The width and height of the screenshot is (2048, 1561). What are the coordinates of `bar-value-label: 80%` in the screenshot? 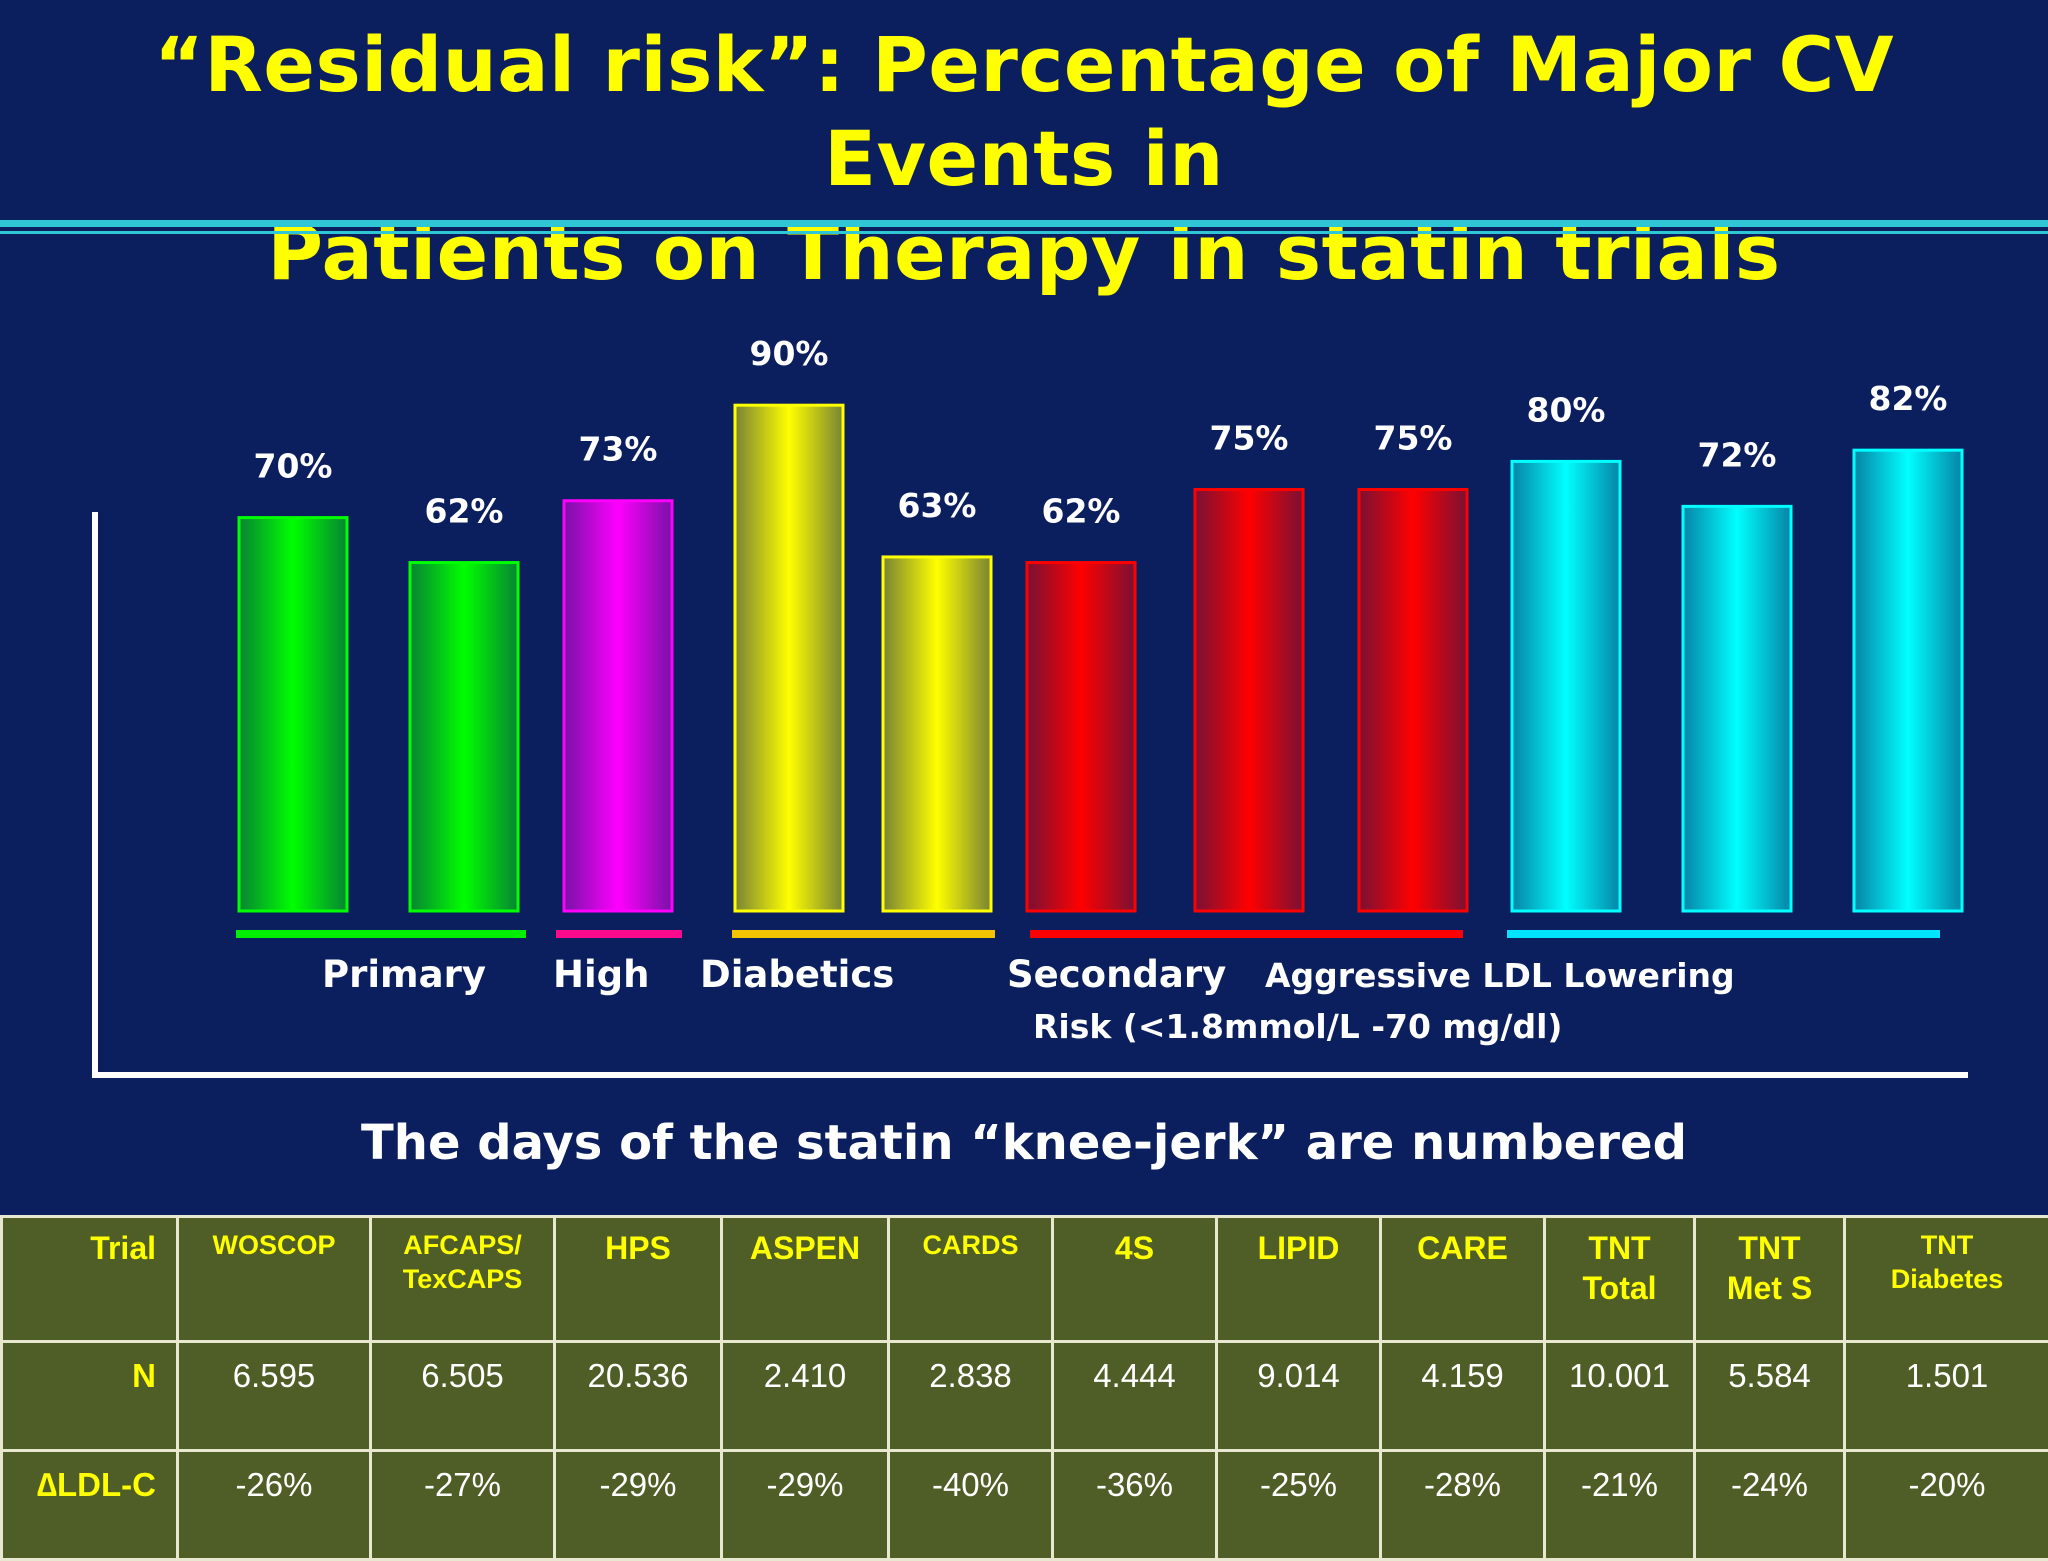 It's located at (1566, 409).